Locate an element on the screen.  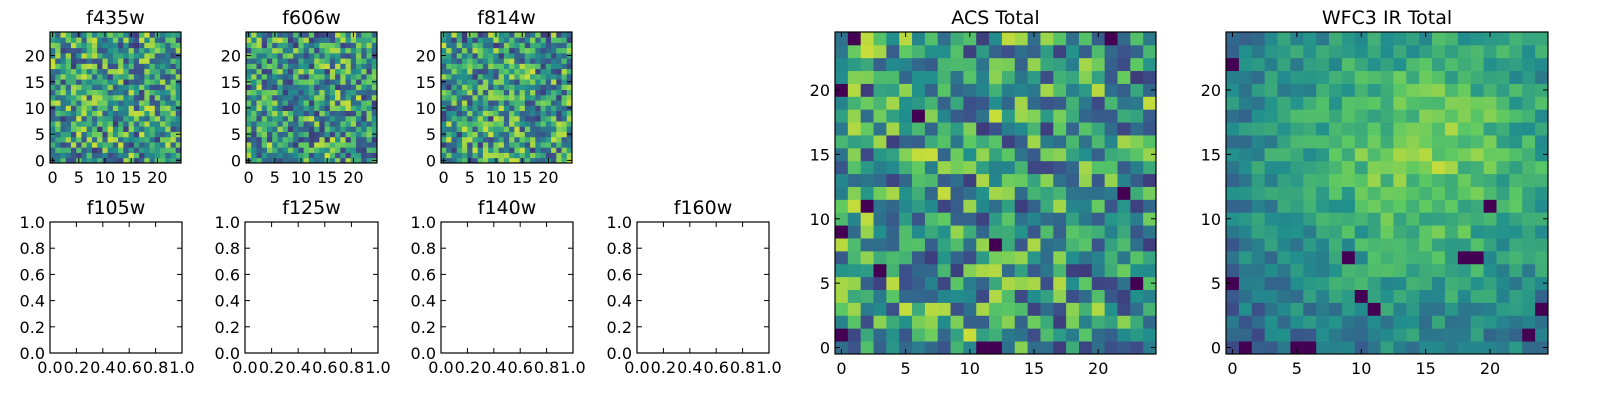
x-tick-label: 5 is located at coordinates (1297, 368).